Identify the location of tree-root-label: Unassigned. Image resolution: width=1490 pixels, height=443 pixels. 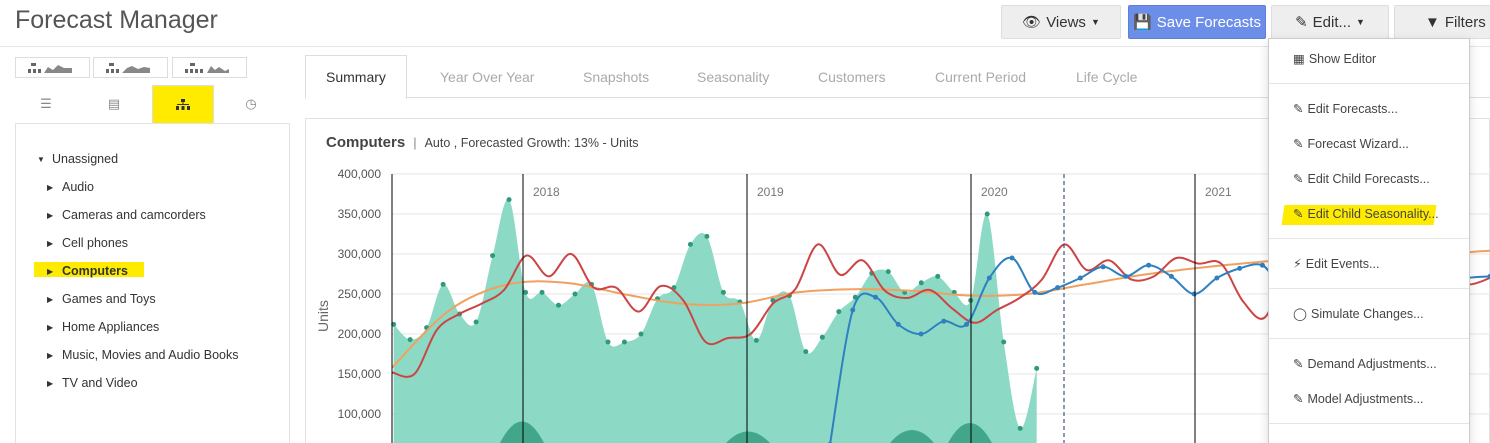
(85, 159).